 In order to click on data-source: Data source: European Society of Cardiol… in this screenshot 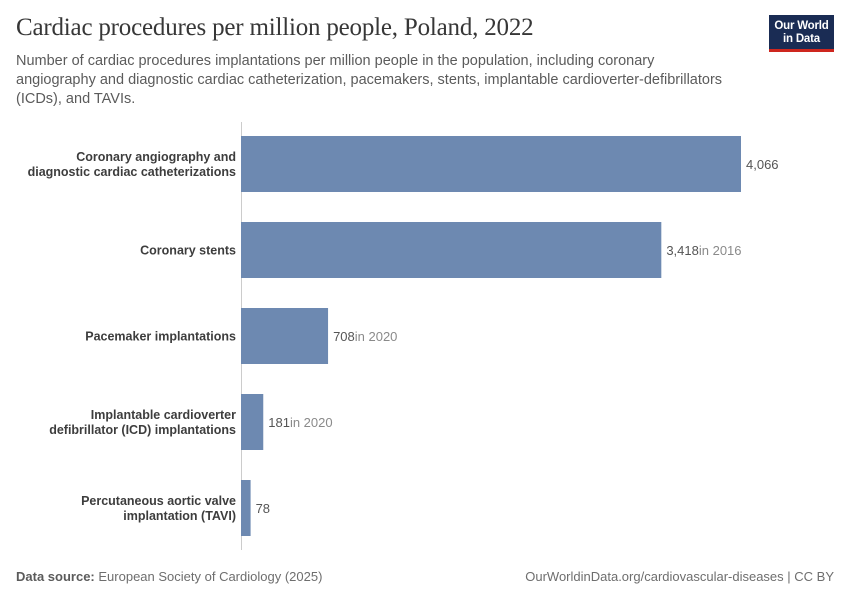, I will do `click(169, 576)`.